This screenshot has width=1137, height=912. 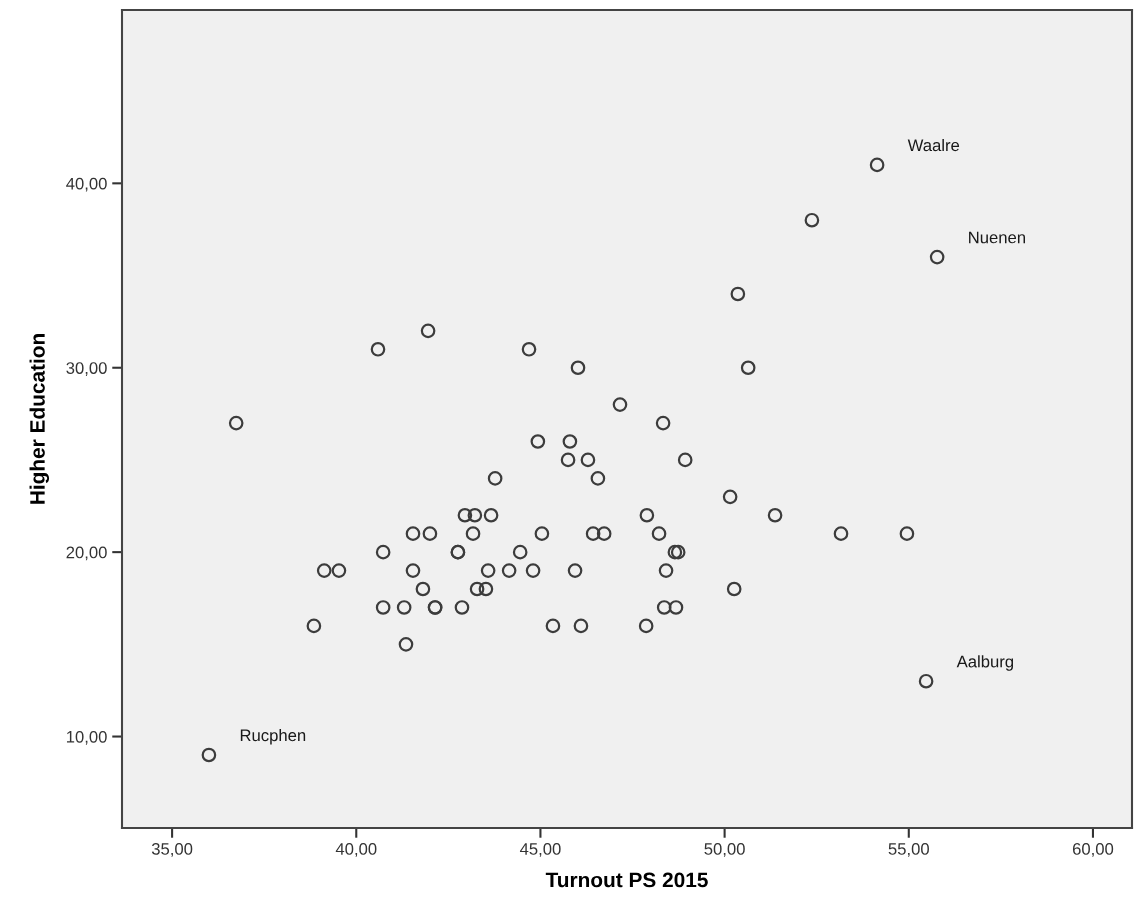 What do you see at coordinates (86, 737) in the screenshot?
I see `y-tick-label: 10,00` at bounding box center [86, 737].